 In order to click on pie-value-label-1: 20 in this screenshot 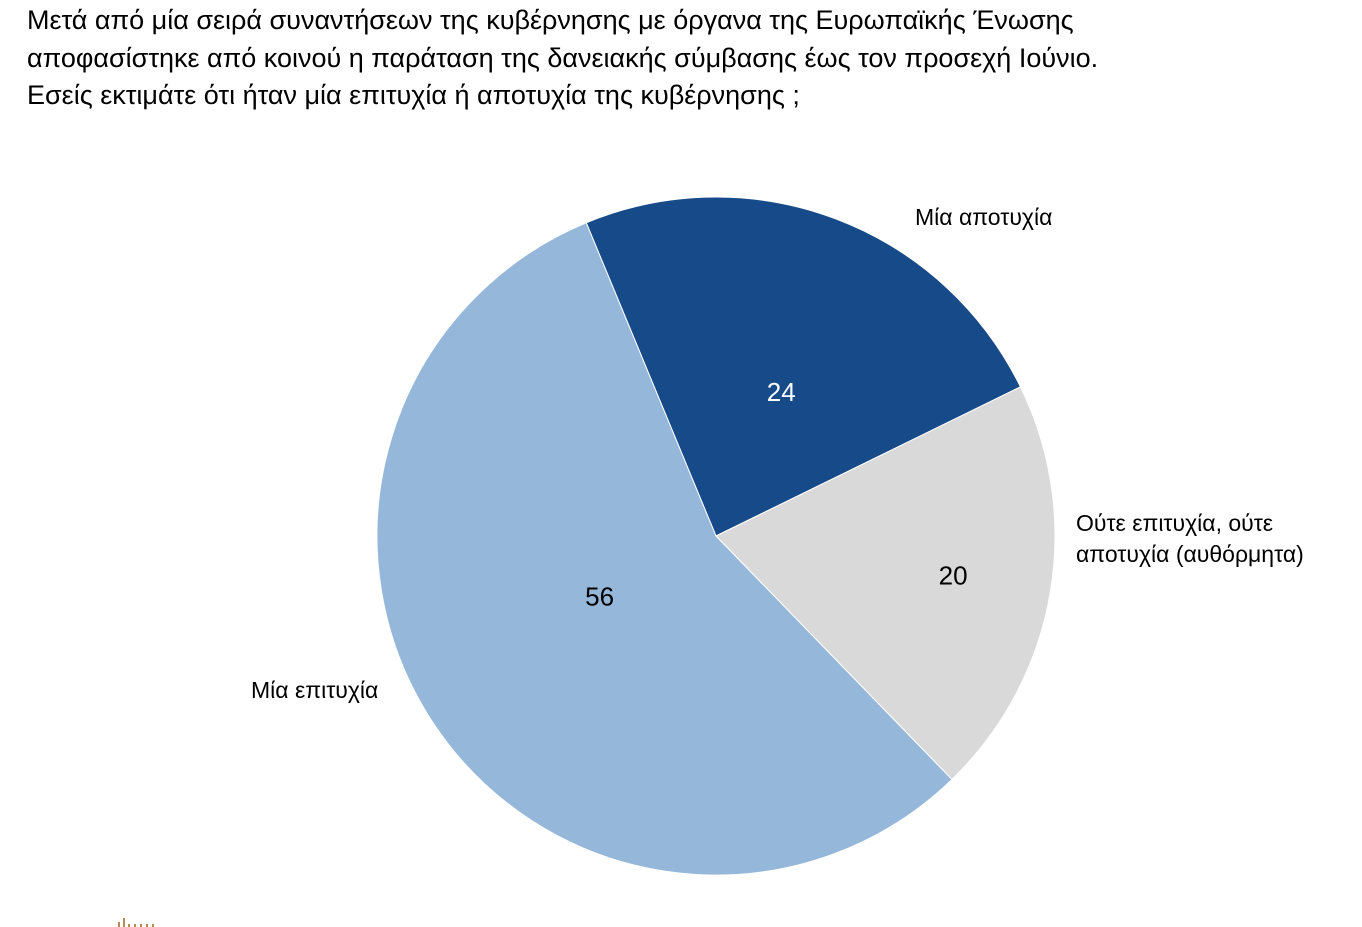, I will do `click(953, 575)`.